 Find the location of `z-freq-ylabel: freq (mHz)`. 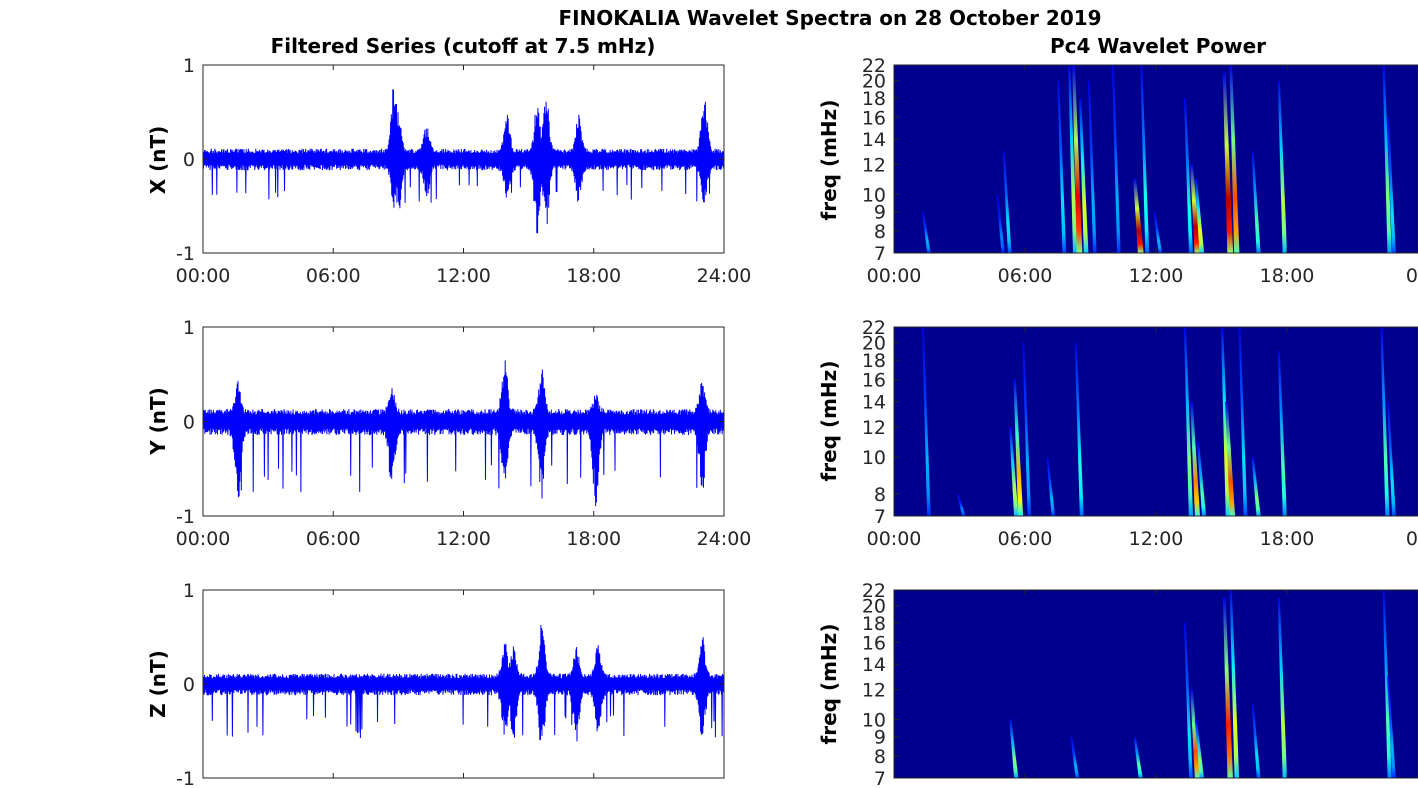

z-freq-ylabel: freq (mHz) is located at coordinates (829, 684).